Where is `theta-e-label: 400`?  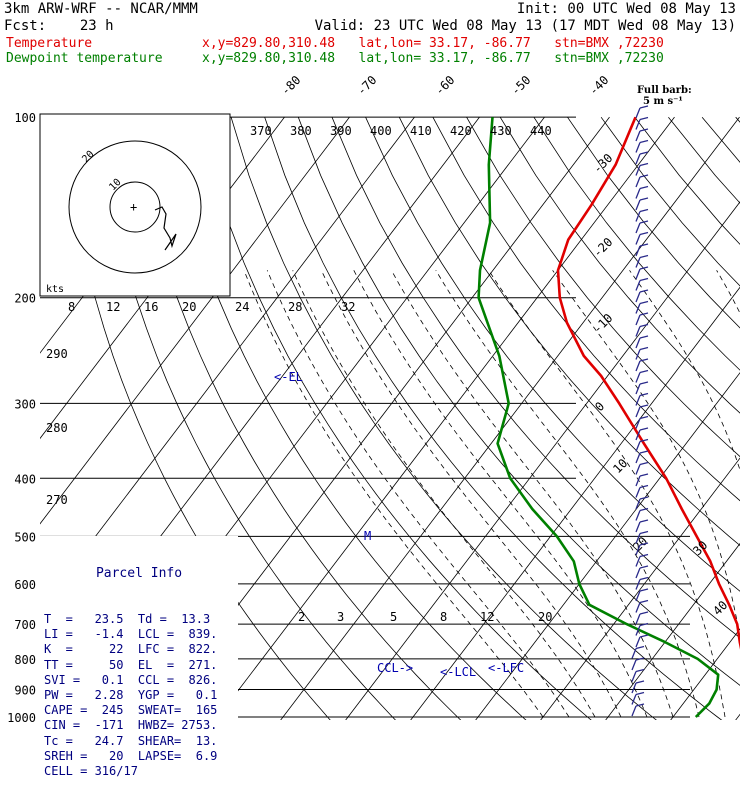 theta-e-label: 400 is located at coordinates (381, 131).